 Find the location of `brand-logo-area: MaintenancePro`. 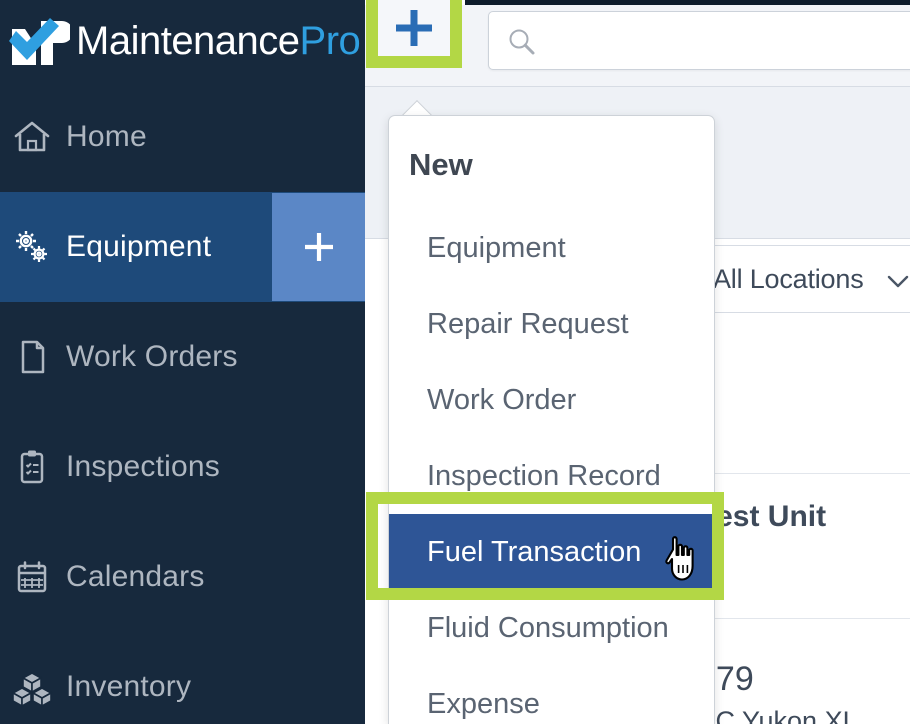

brand-logo-area: MaintenancePro is located at coordinates (182, 41).